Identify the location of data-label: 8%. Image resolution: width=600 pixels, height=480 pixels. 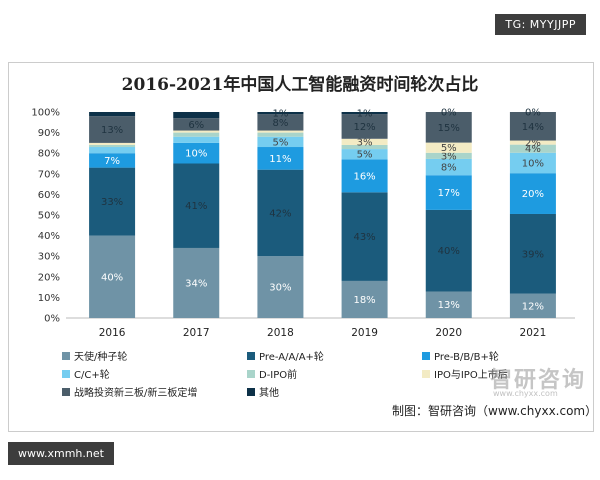
(280, 123).